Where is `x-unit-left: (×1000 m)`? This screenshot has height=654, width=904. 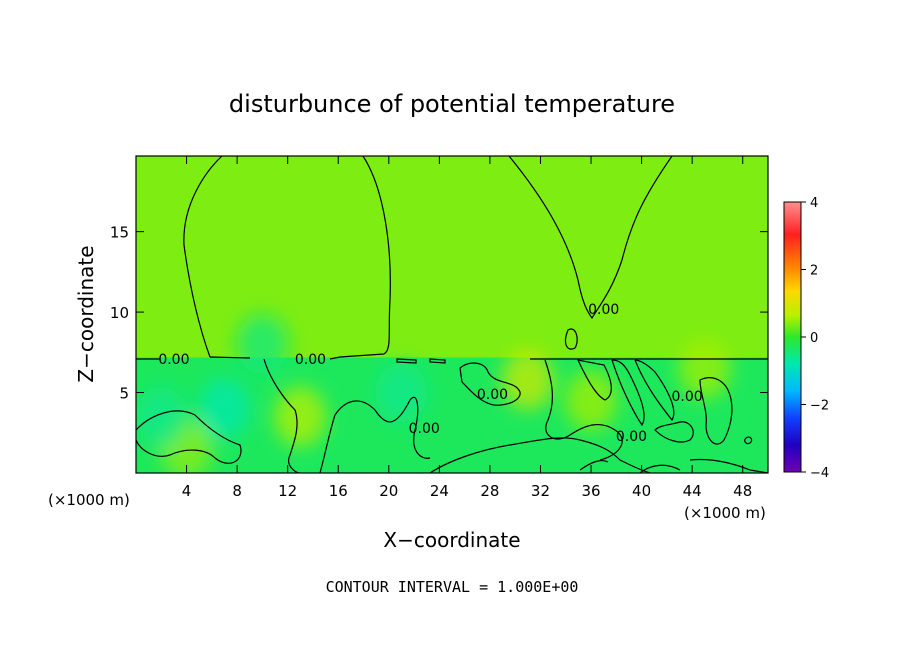 x-unit-left: (×1000 m) is located at coordinates (89, 500).